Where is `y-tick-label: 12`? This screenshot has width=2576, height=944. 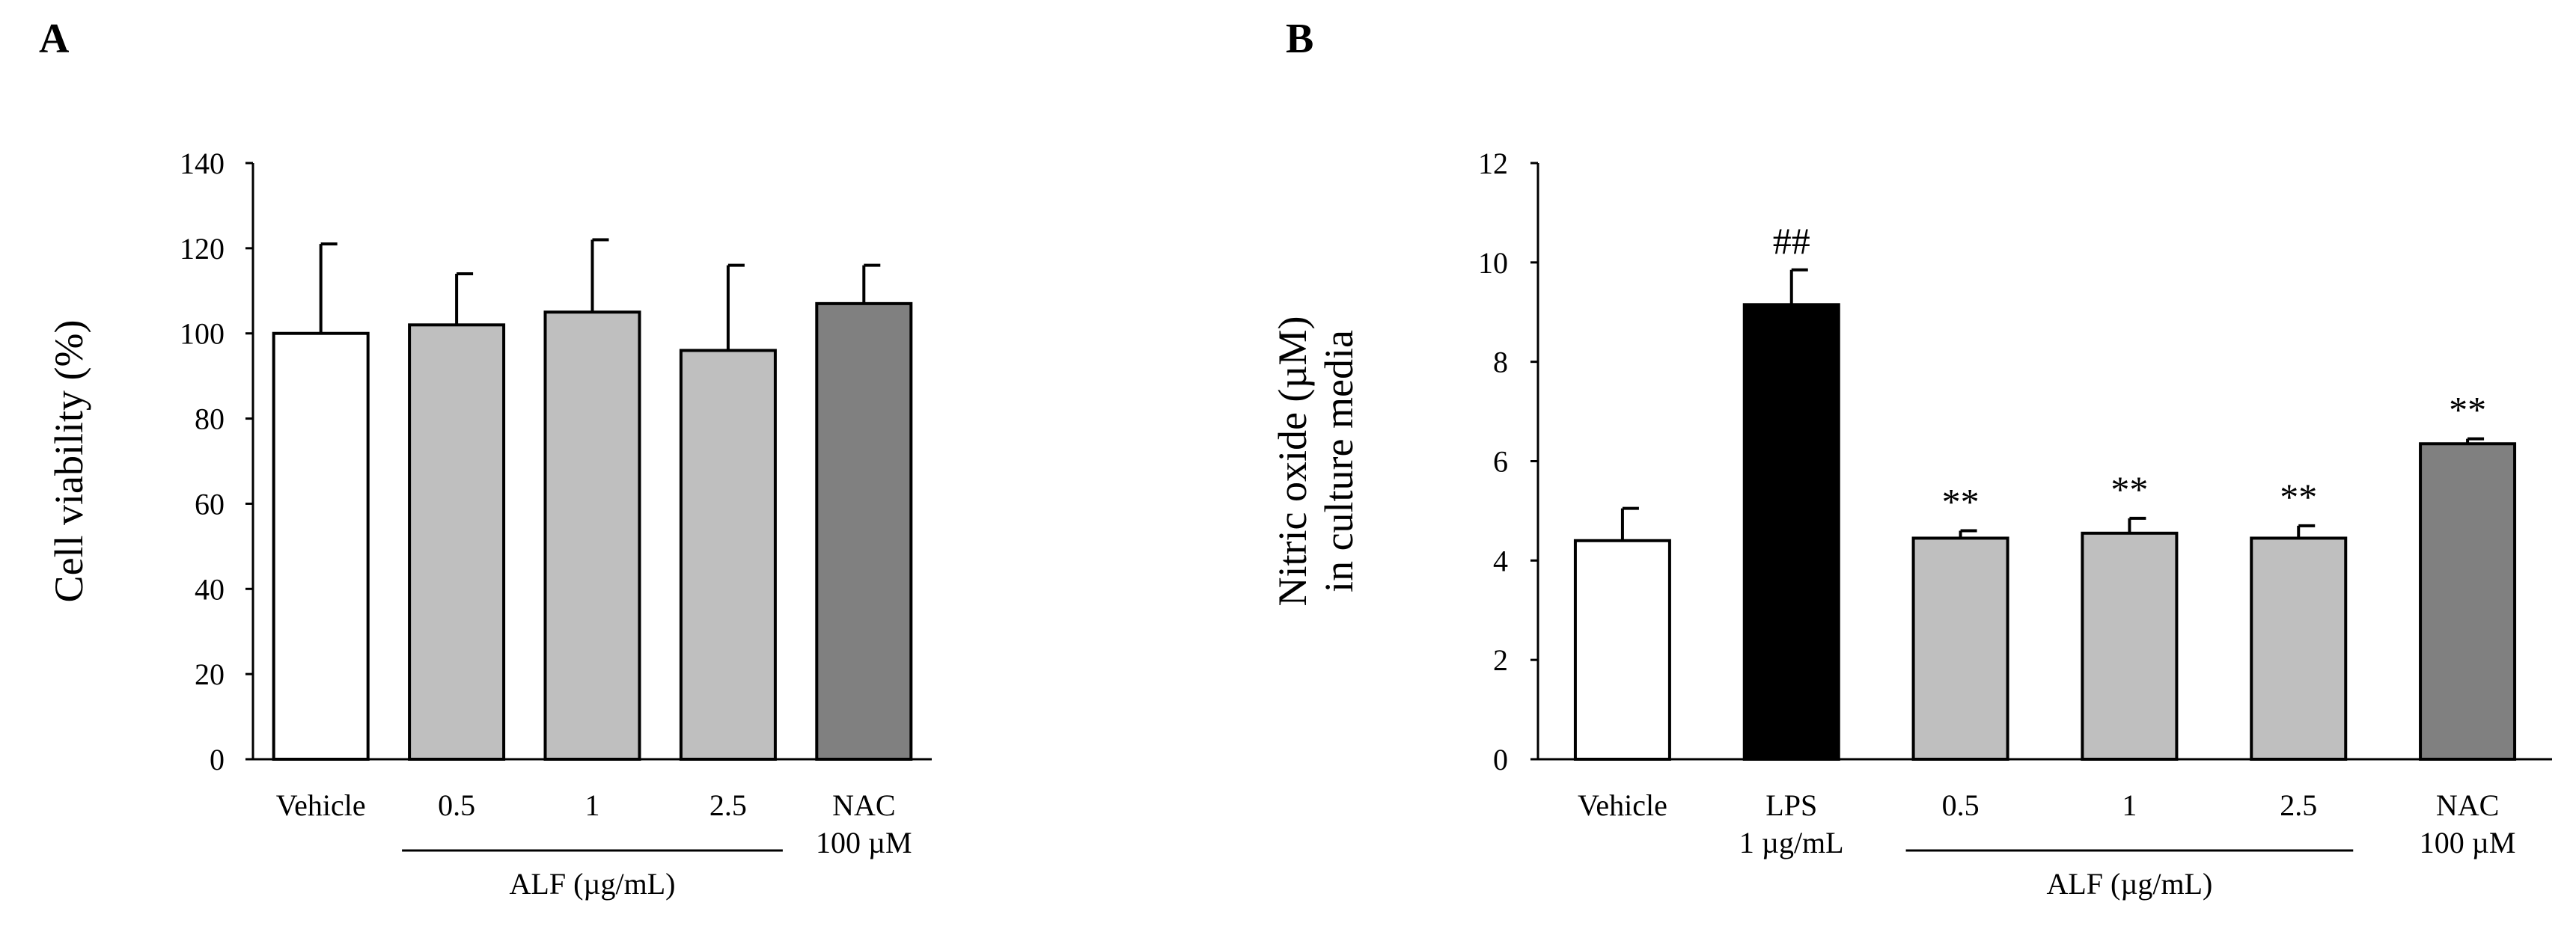
y-tick-label: 12 is located at coordinates (1493, 163).